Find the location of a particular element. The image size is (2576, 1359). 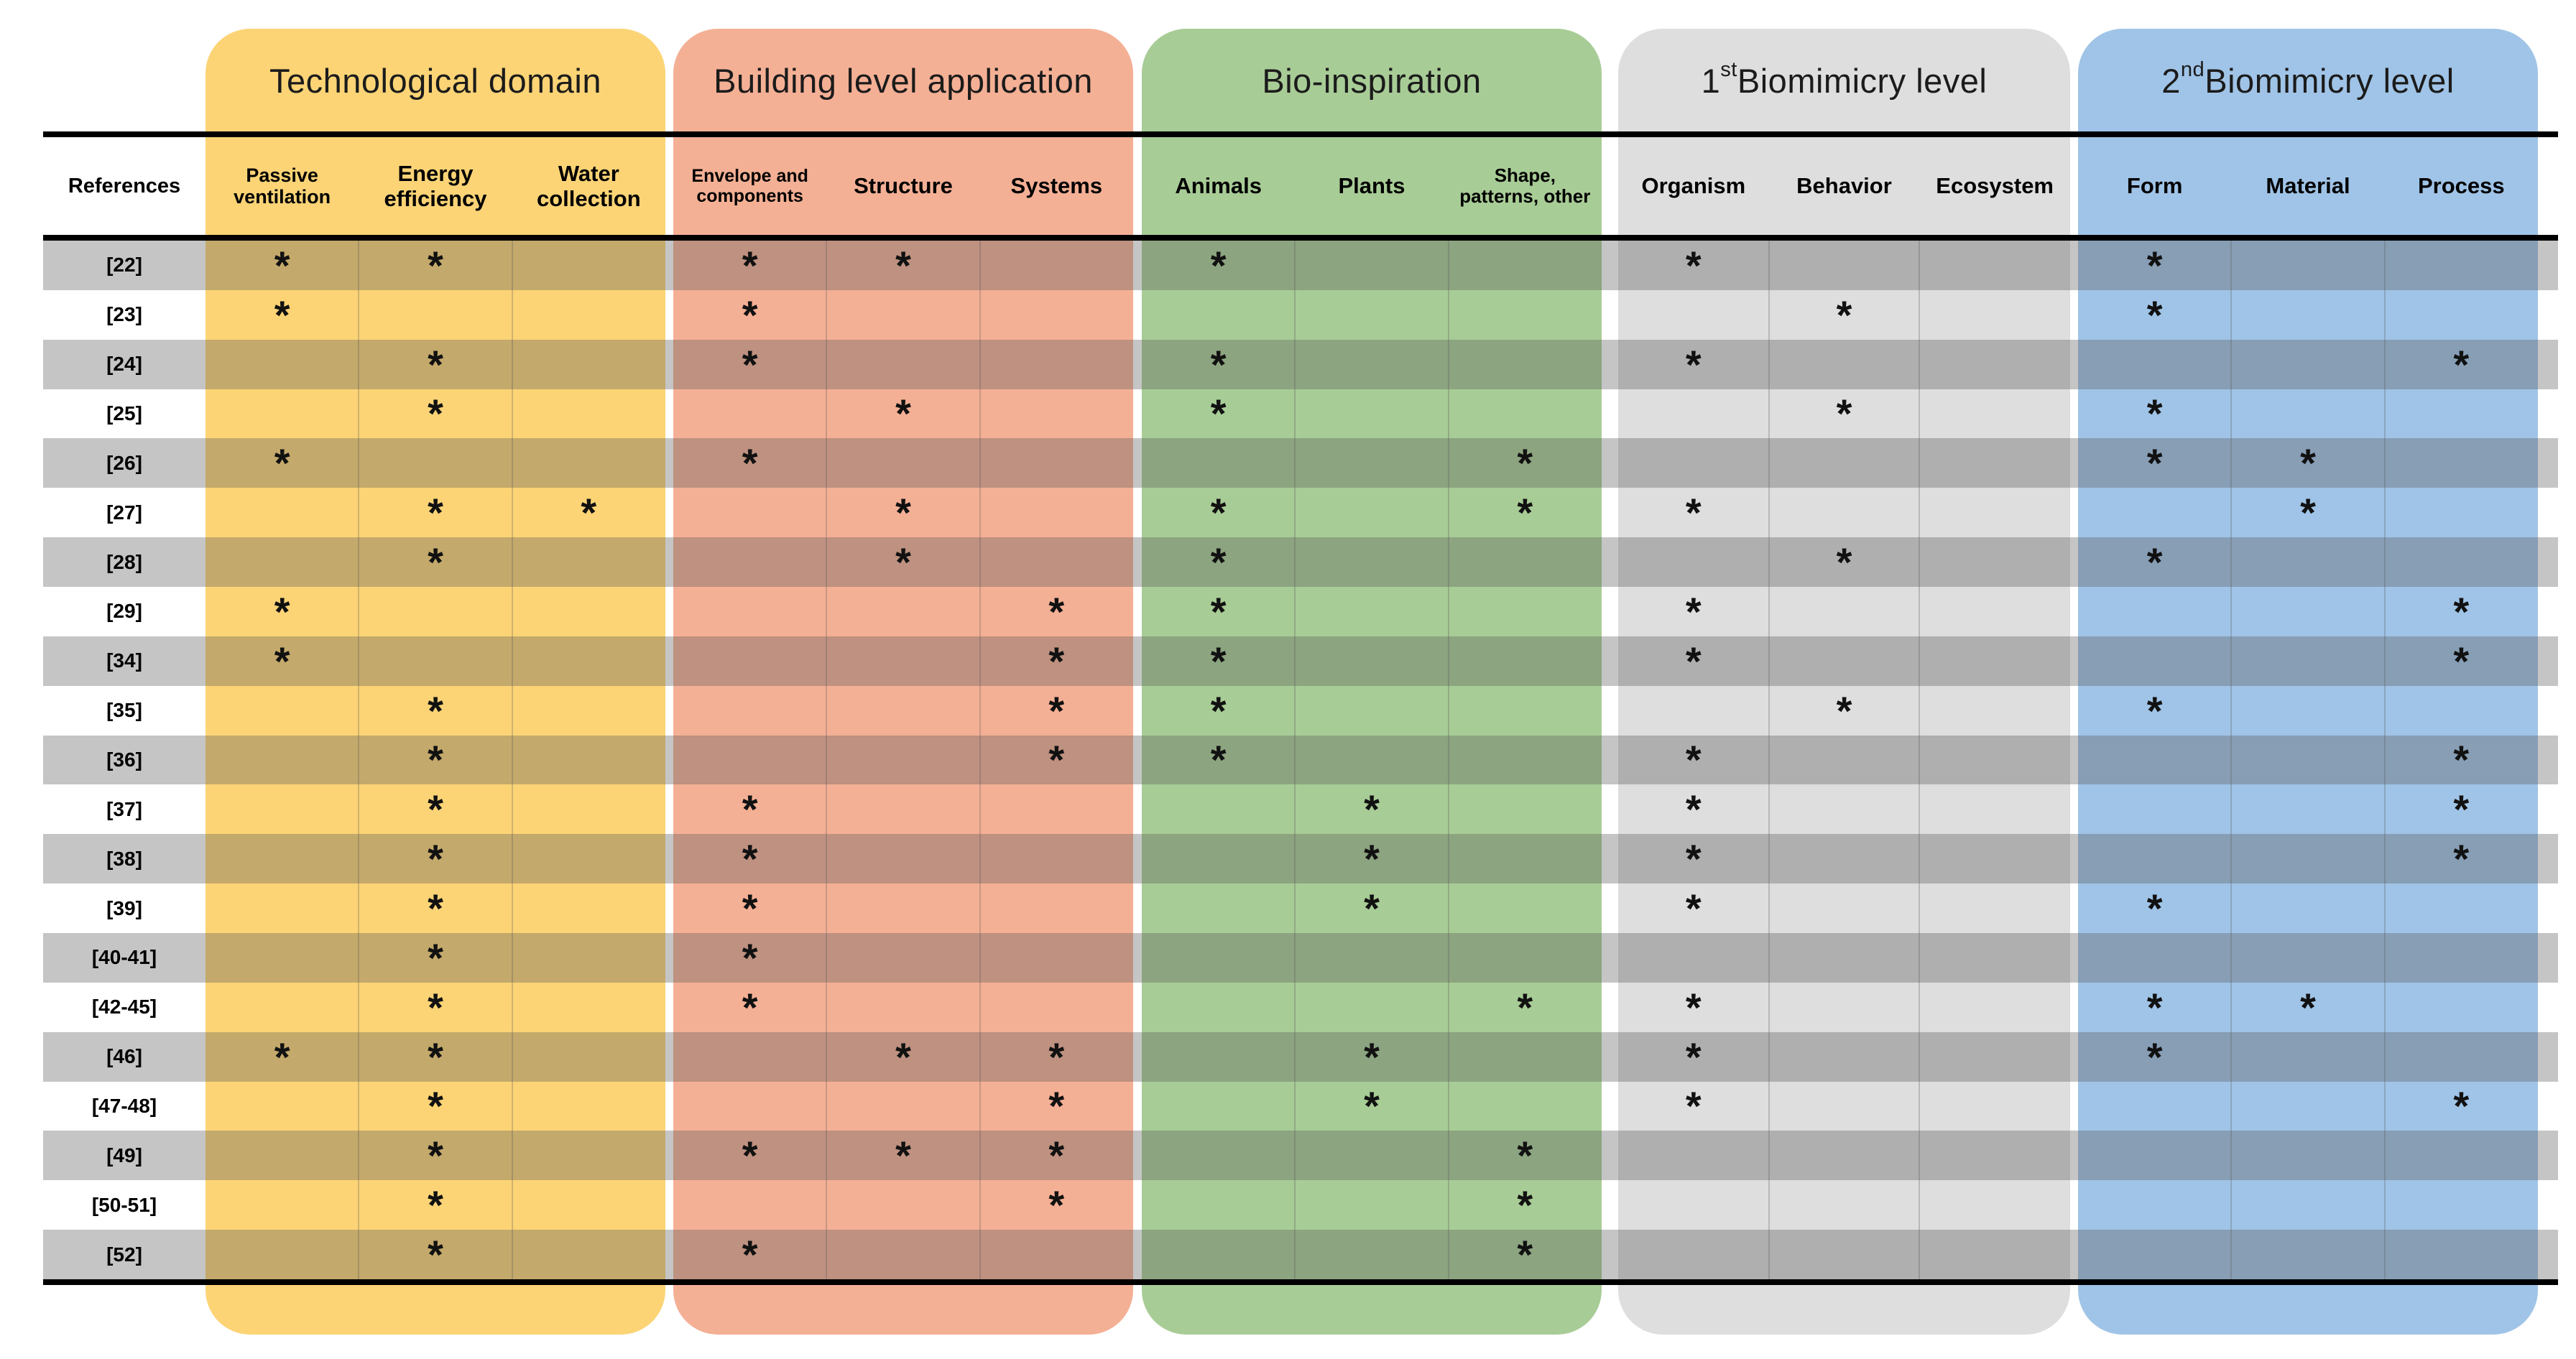

column-header-energy-efficiency: Energy efficiency is located at coordinates (435, 185).